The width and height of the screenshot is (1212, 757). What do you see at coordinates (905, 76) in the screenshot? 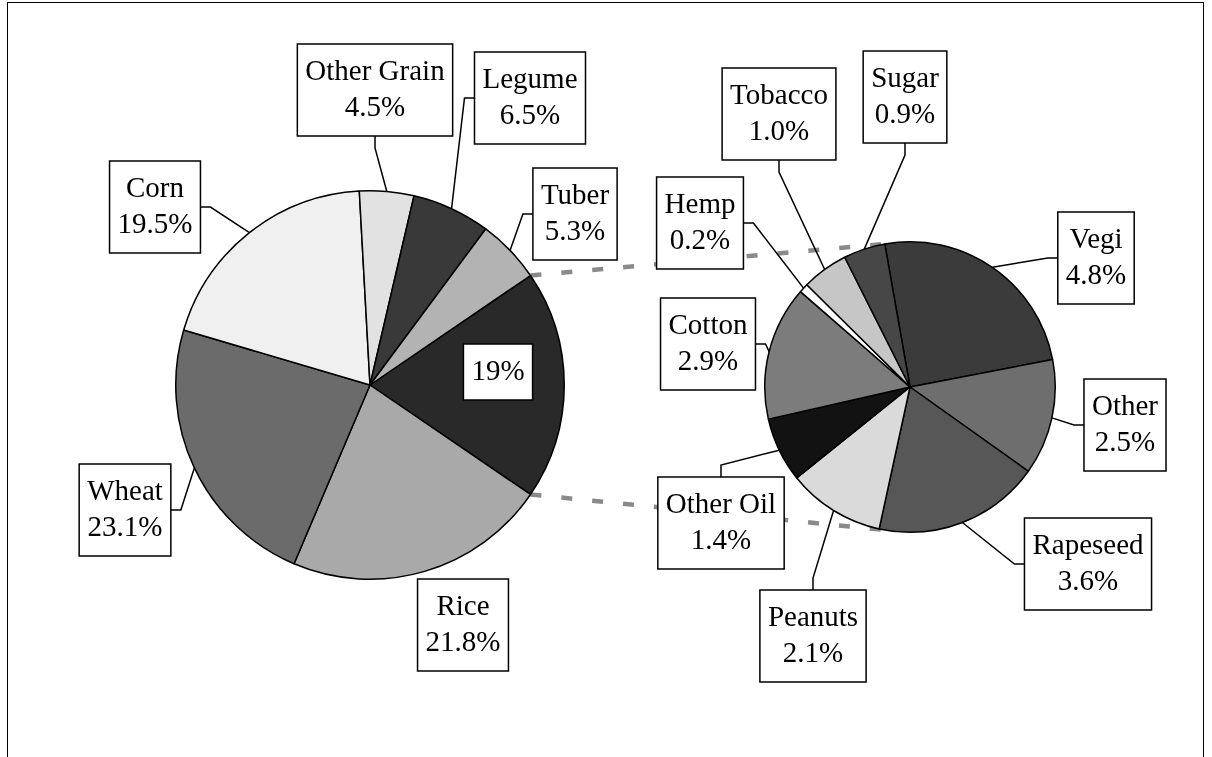
I see `slice-label: Sugar` at bounding box center [905, 76].